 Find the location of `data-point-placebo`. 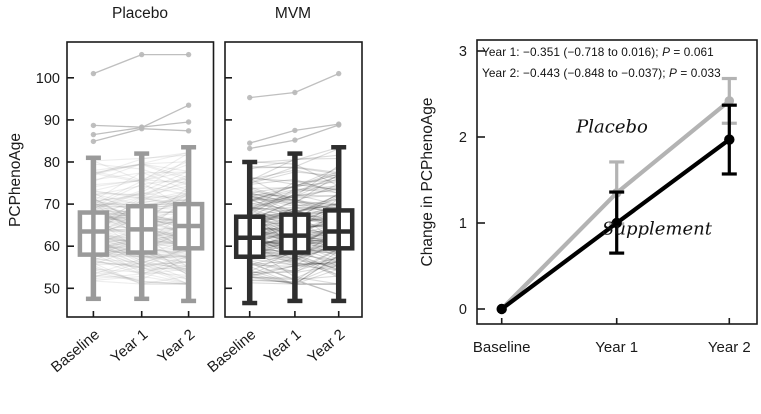

data-point-placebo is located at coordinates (729, 101).